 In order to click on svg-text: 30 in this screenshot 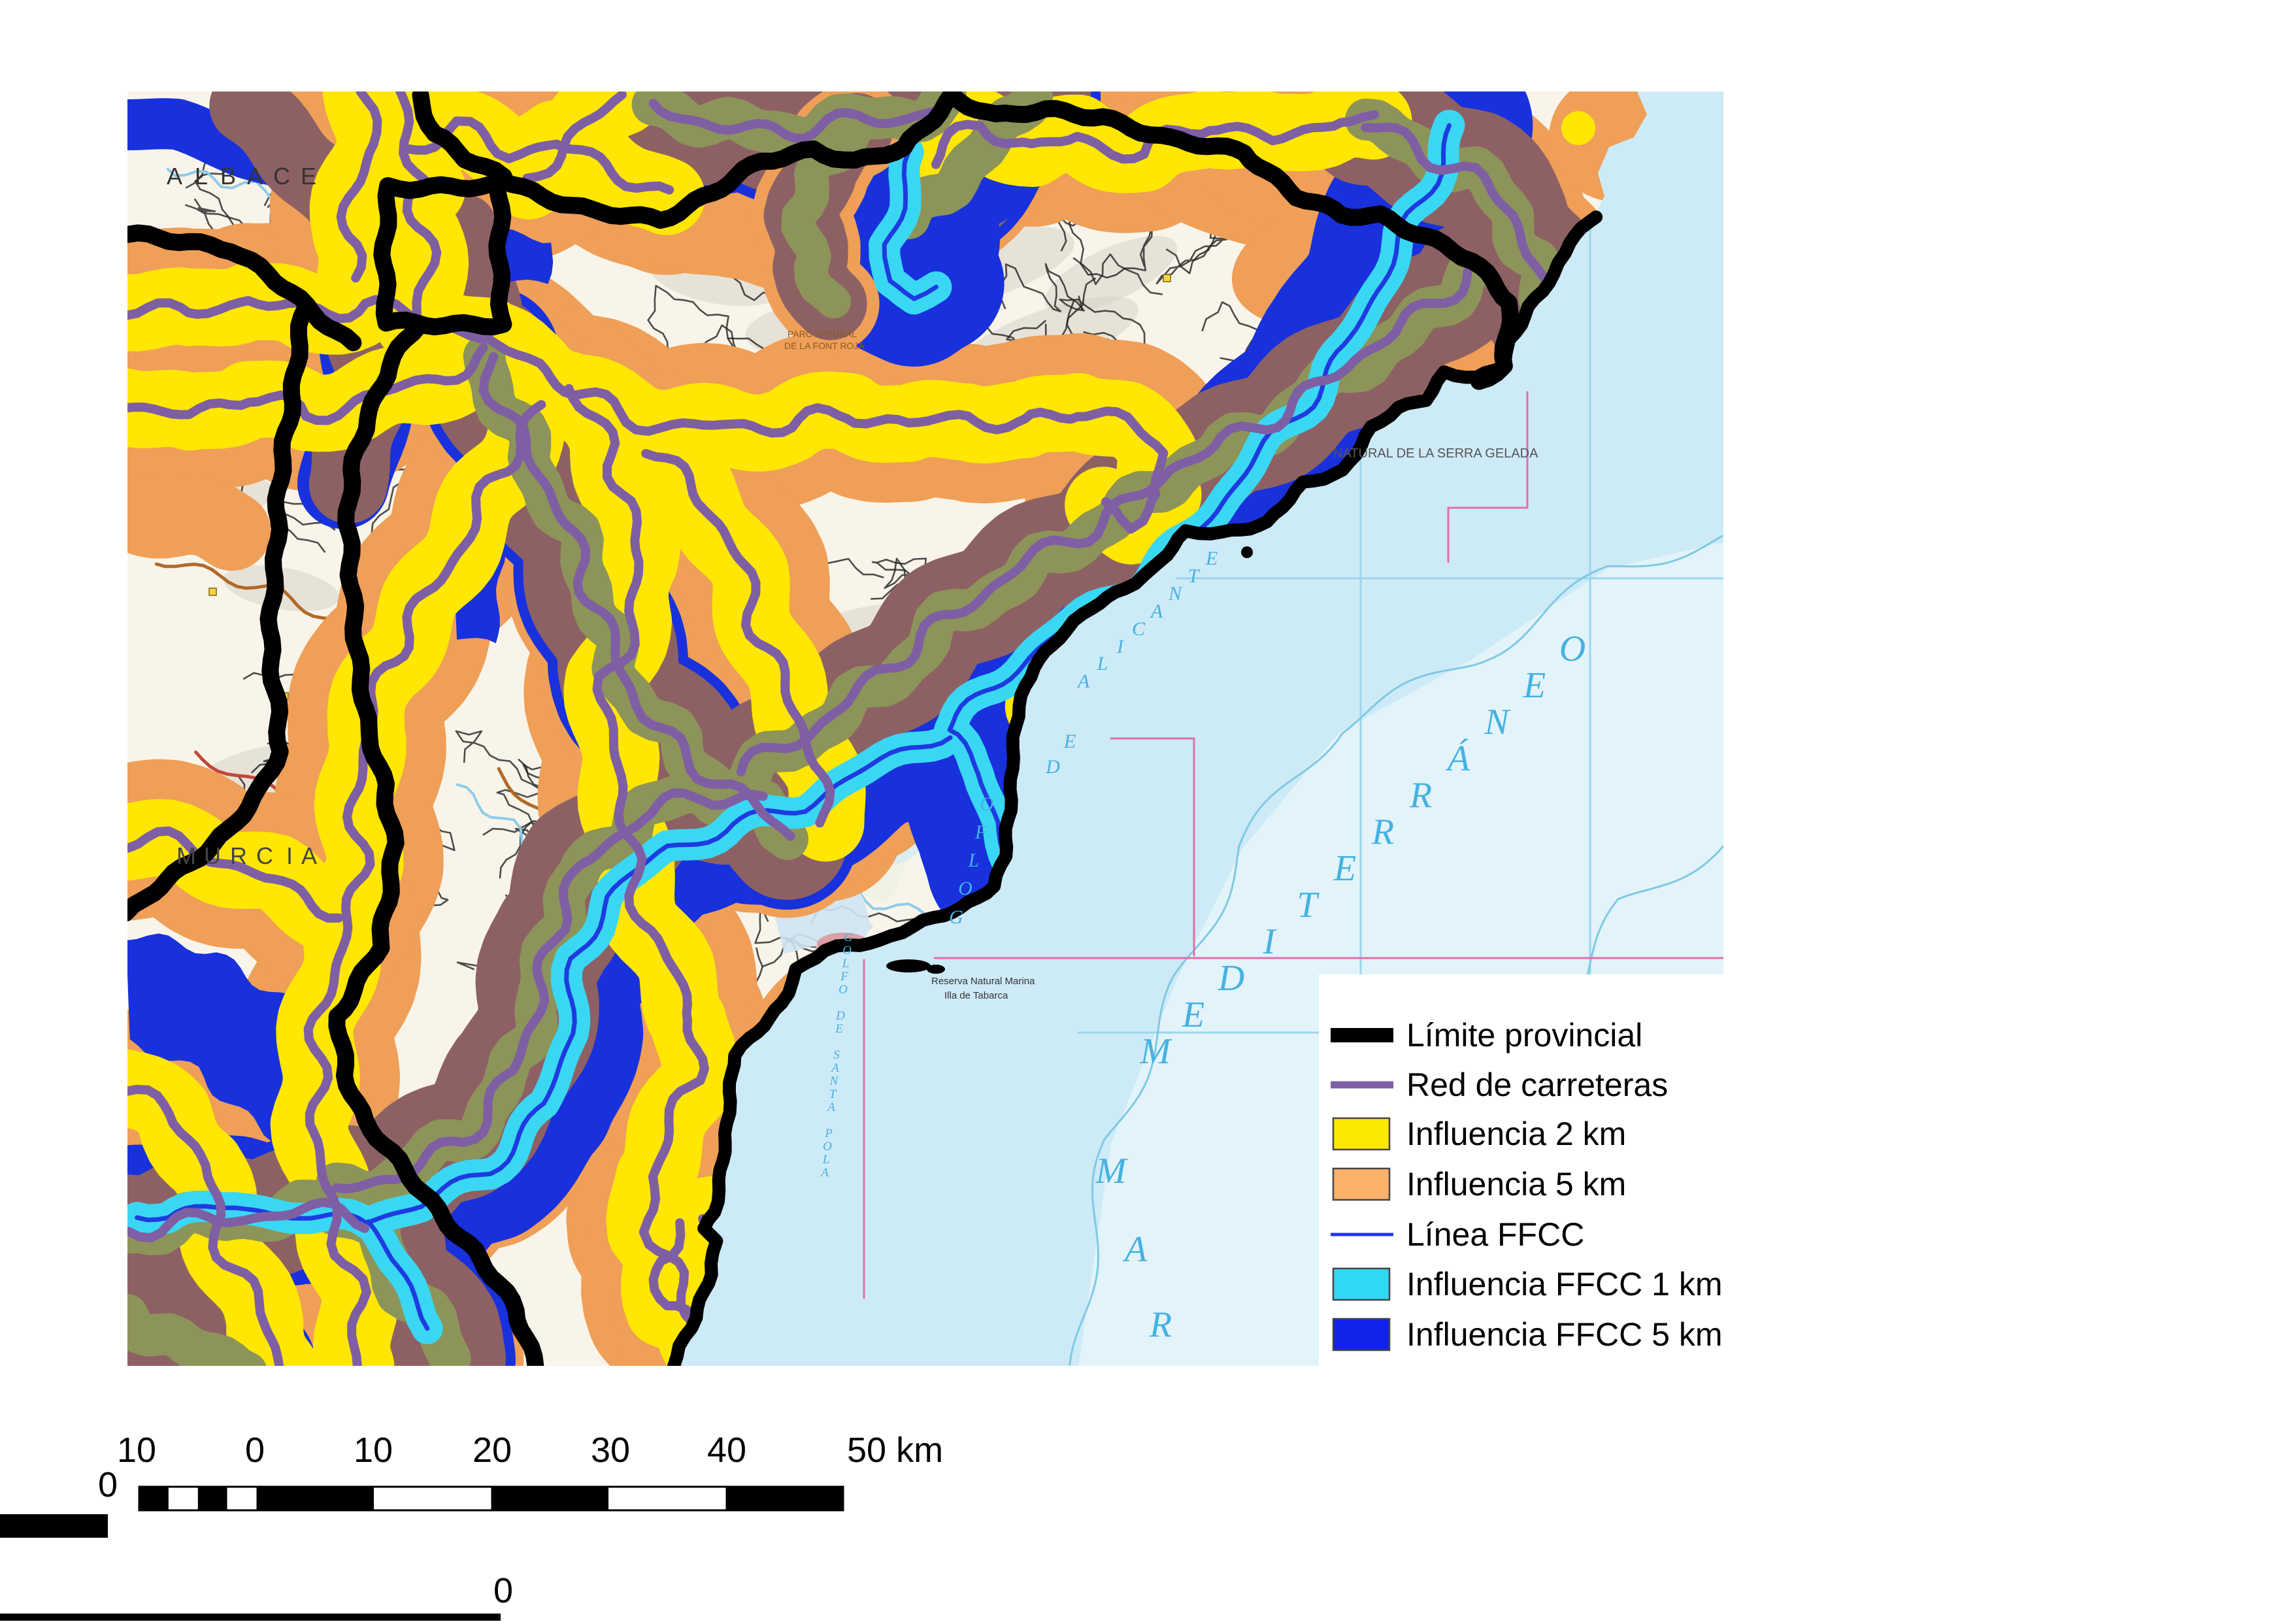, I will do `click(611, 1451)`.